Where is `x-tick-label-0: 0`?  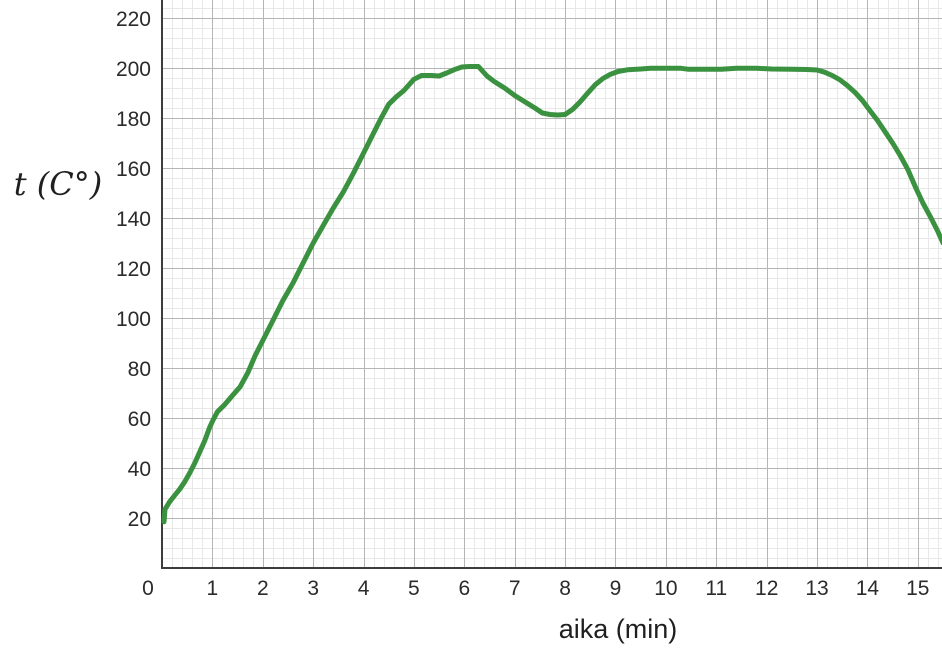 x-tick-label-0: 0 is located at coordinates (148, 588).